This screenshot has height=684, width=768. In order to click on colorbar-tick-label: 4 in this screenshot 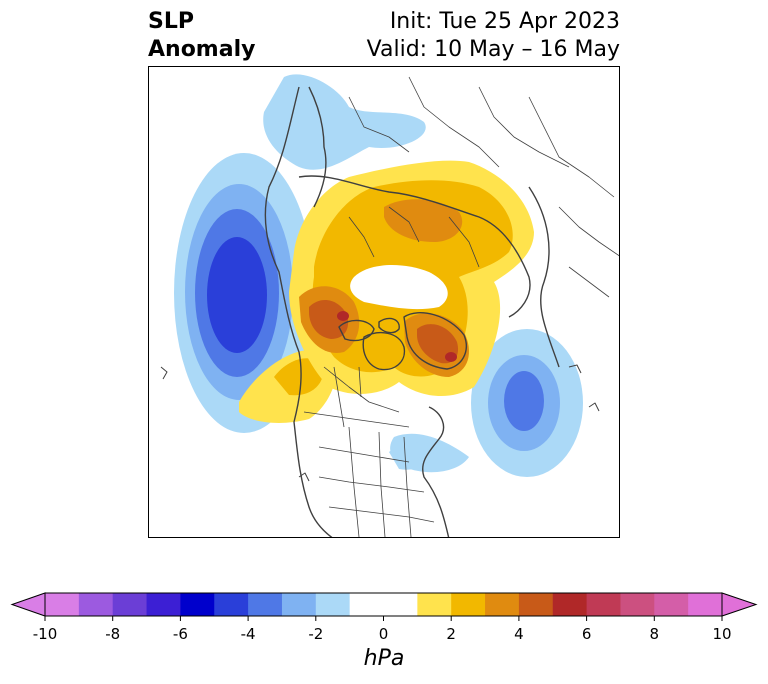, I will do `click(519, 634)`.